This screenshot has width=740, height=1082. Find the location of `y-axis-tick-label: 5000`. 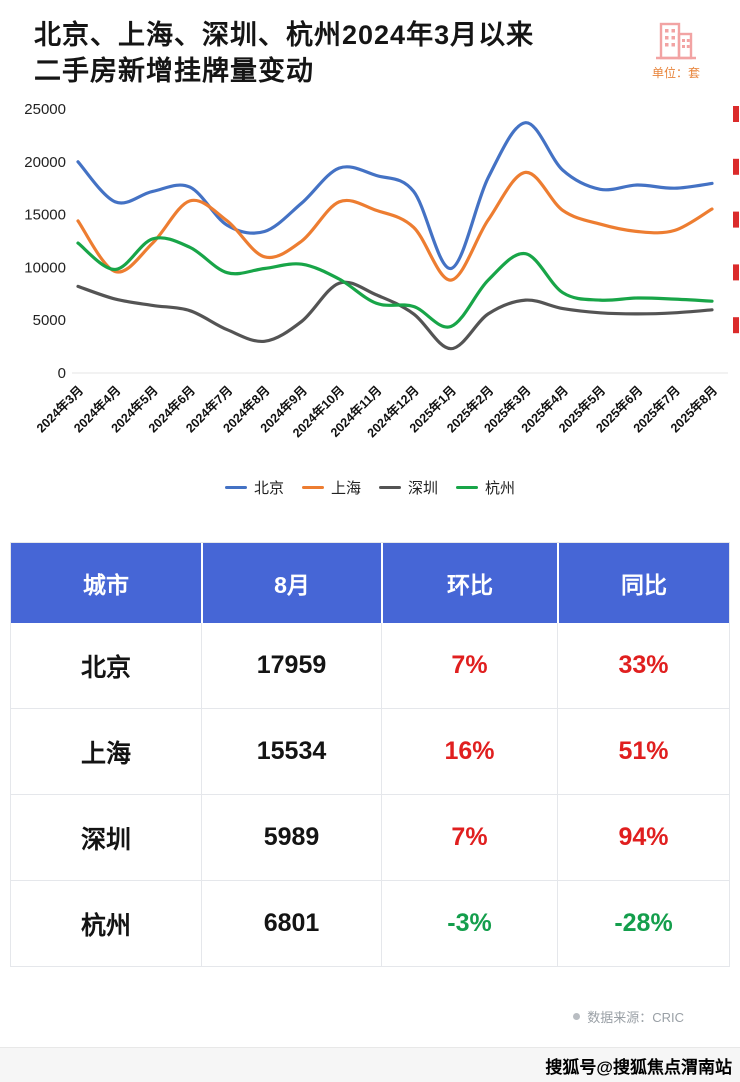

y-axis-tick-label: 5000 is located at coordinates (49, 320).